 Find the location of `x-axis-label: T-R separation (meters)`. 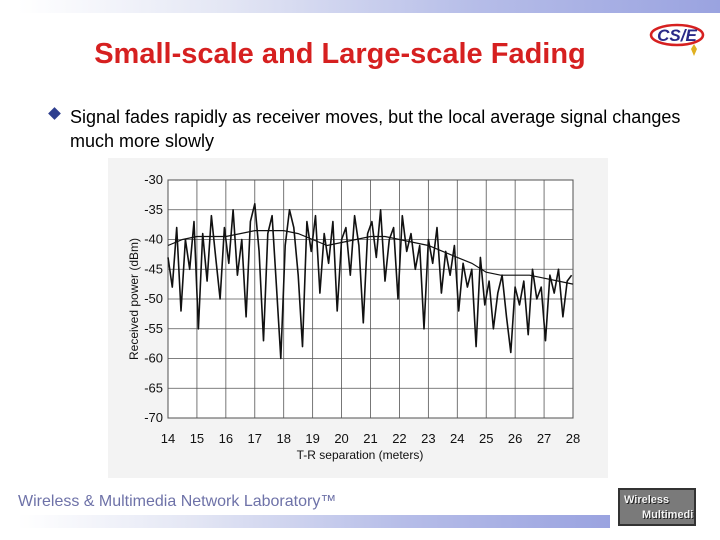

x-axis-label: T-R separation (meters) is located at coordinates (360, 455).